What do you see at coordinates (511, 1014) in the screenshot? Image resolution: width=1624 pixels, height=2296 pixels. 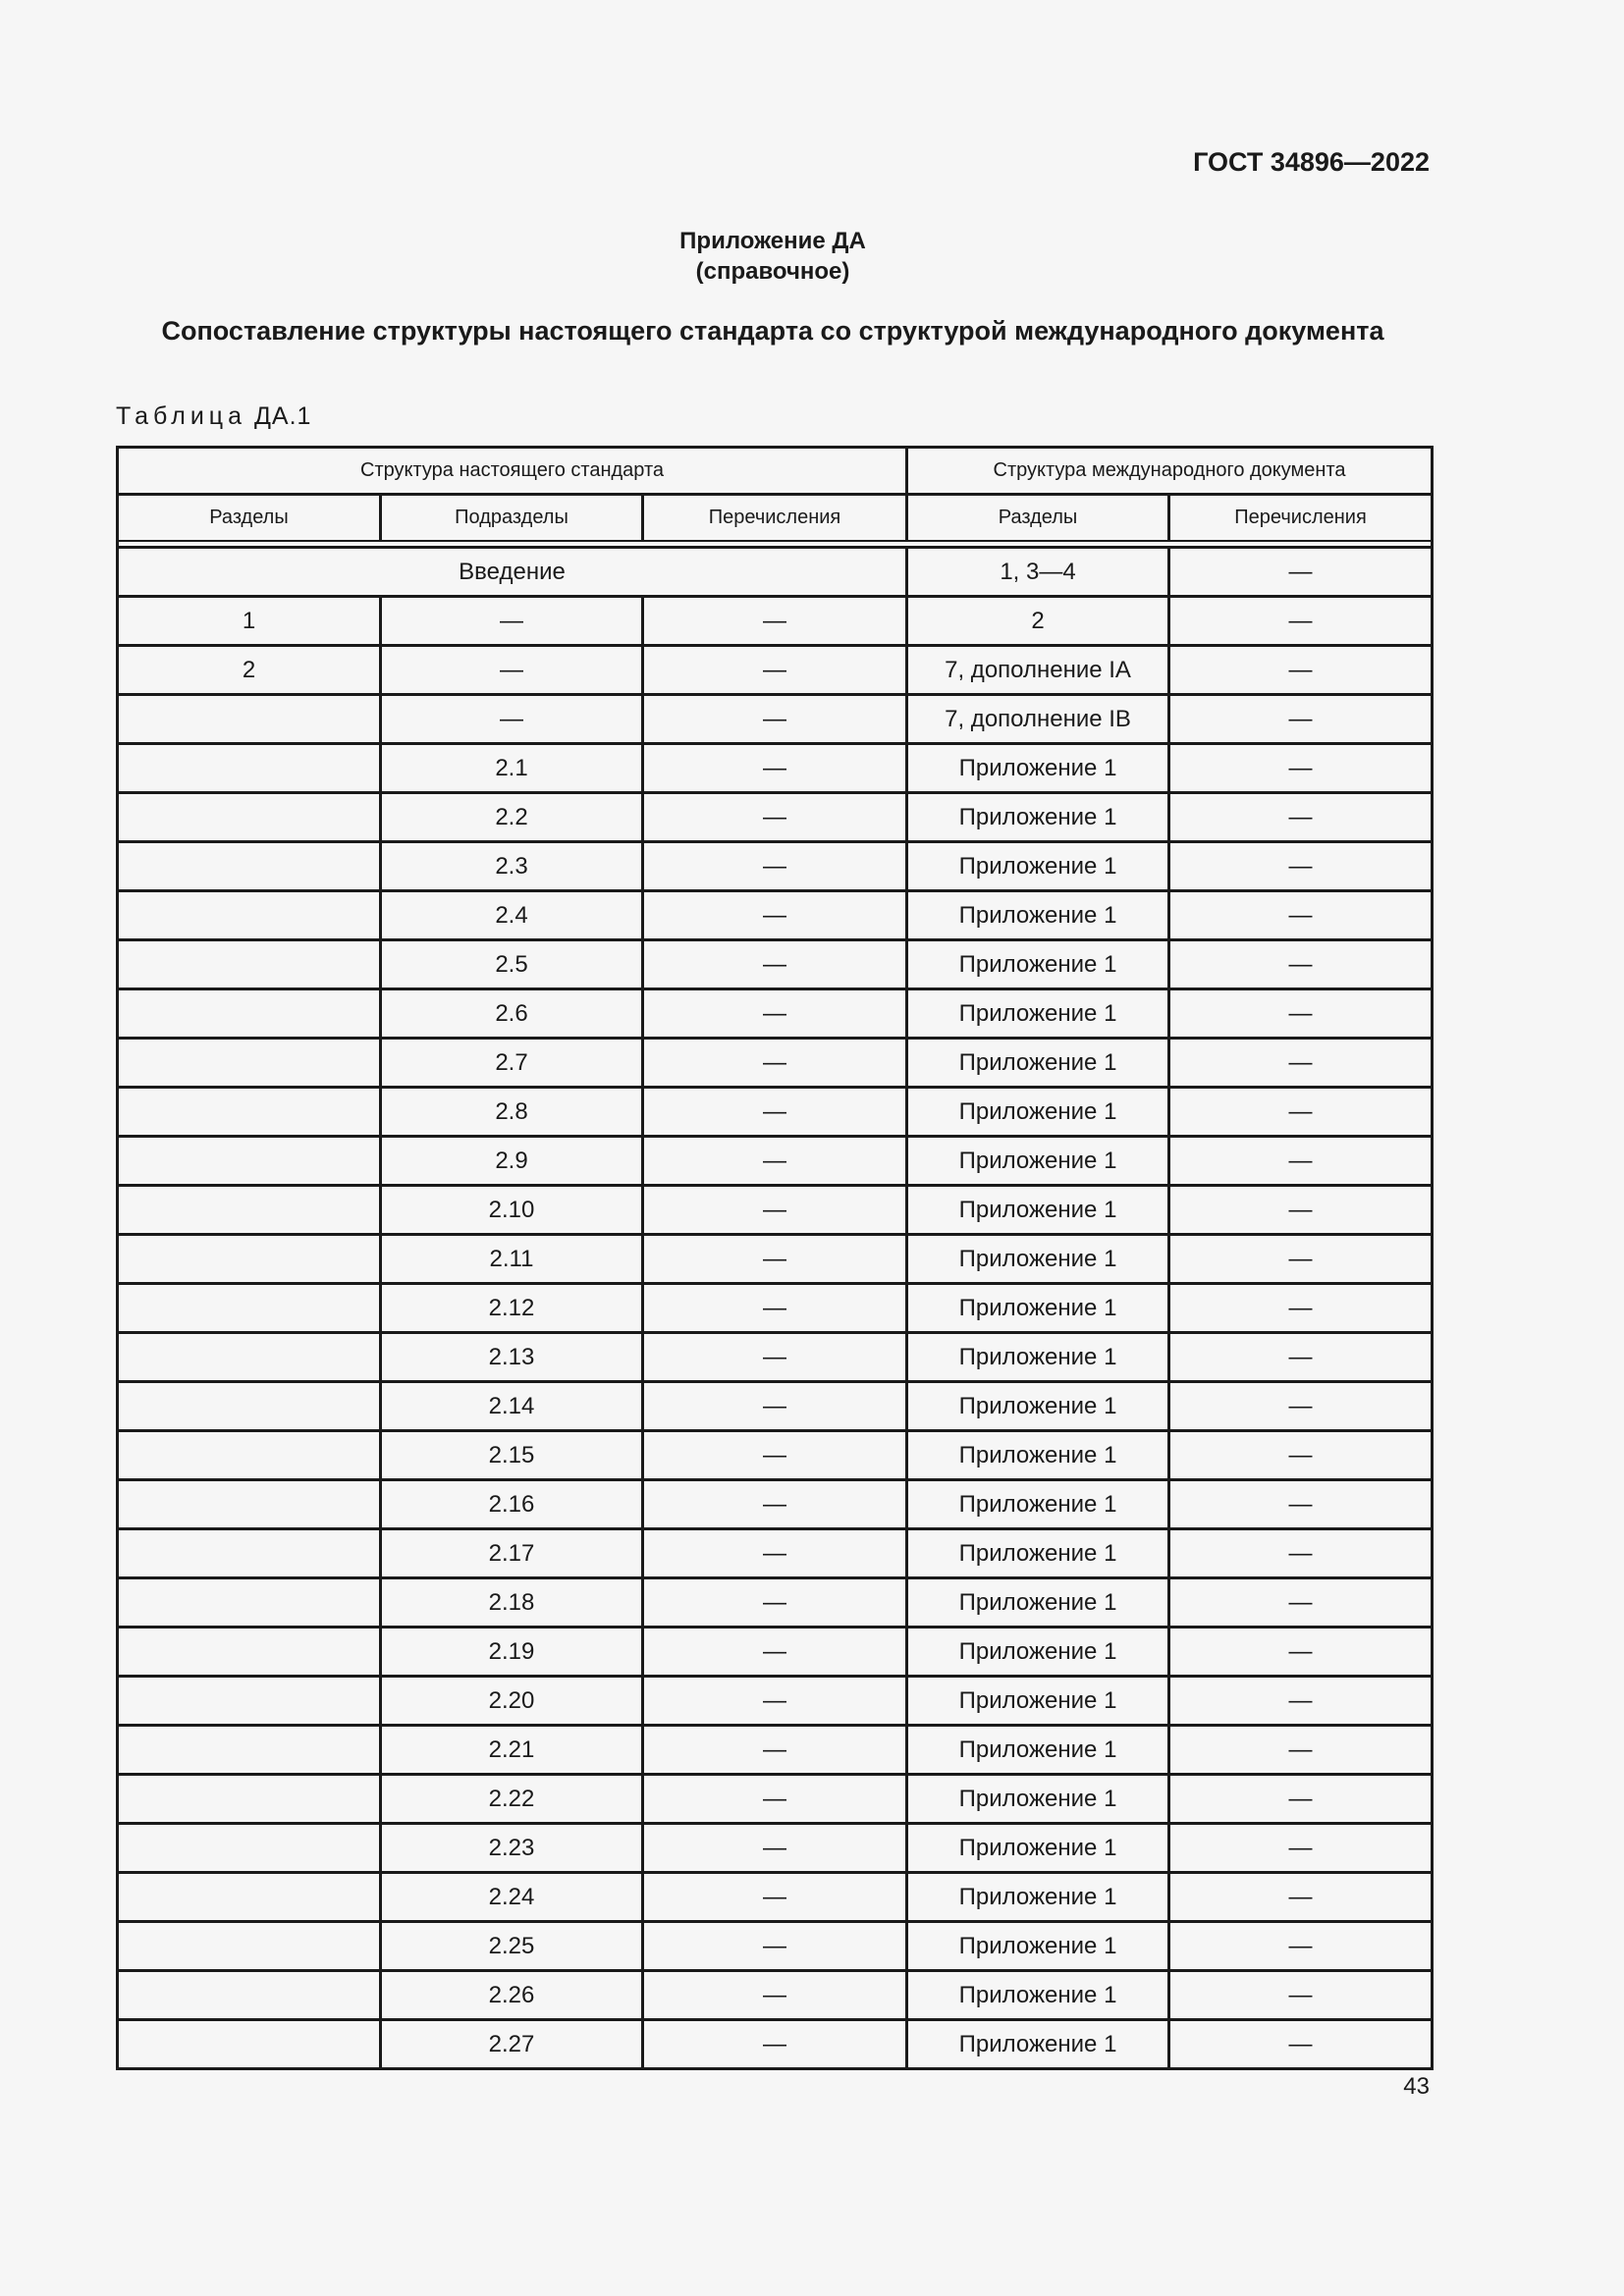 I see `table-cell: 2.6` at bounding box center [511, 1014].